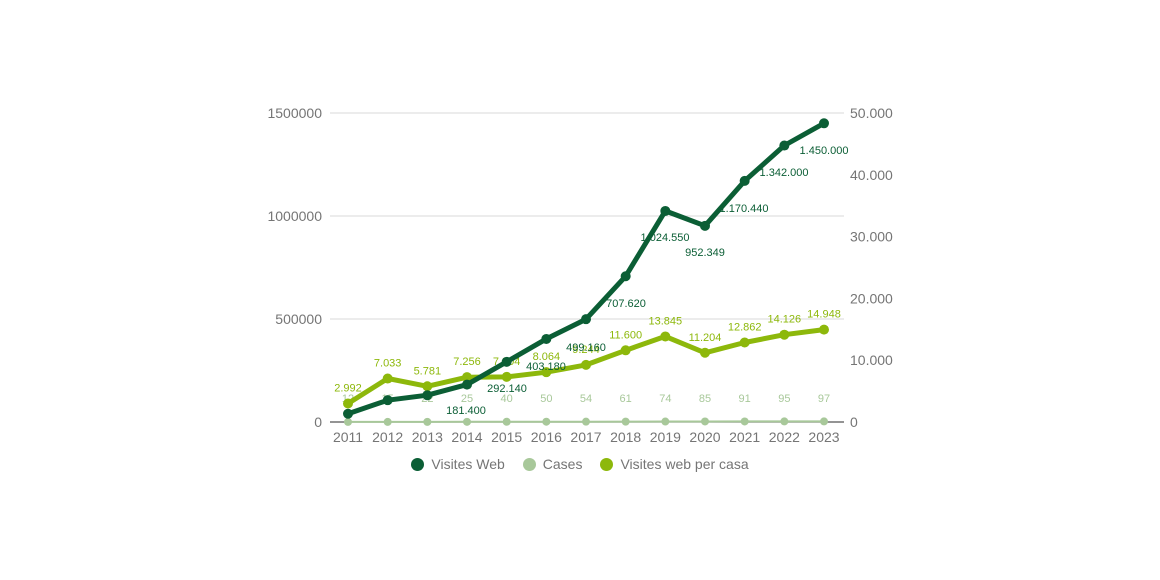  Describe the element at coordinates (626, 304) in the screenshot. I see `data-label: 707.620` at that location.